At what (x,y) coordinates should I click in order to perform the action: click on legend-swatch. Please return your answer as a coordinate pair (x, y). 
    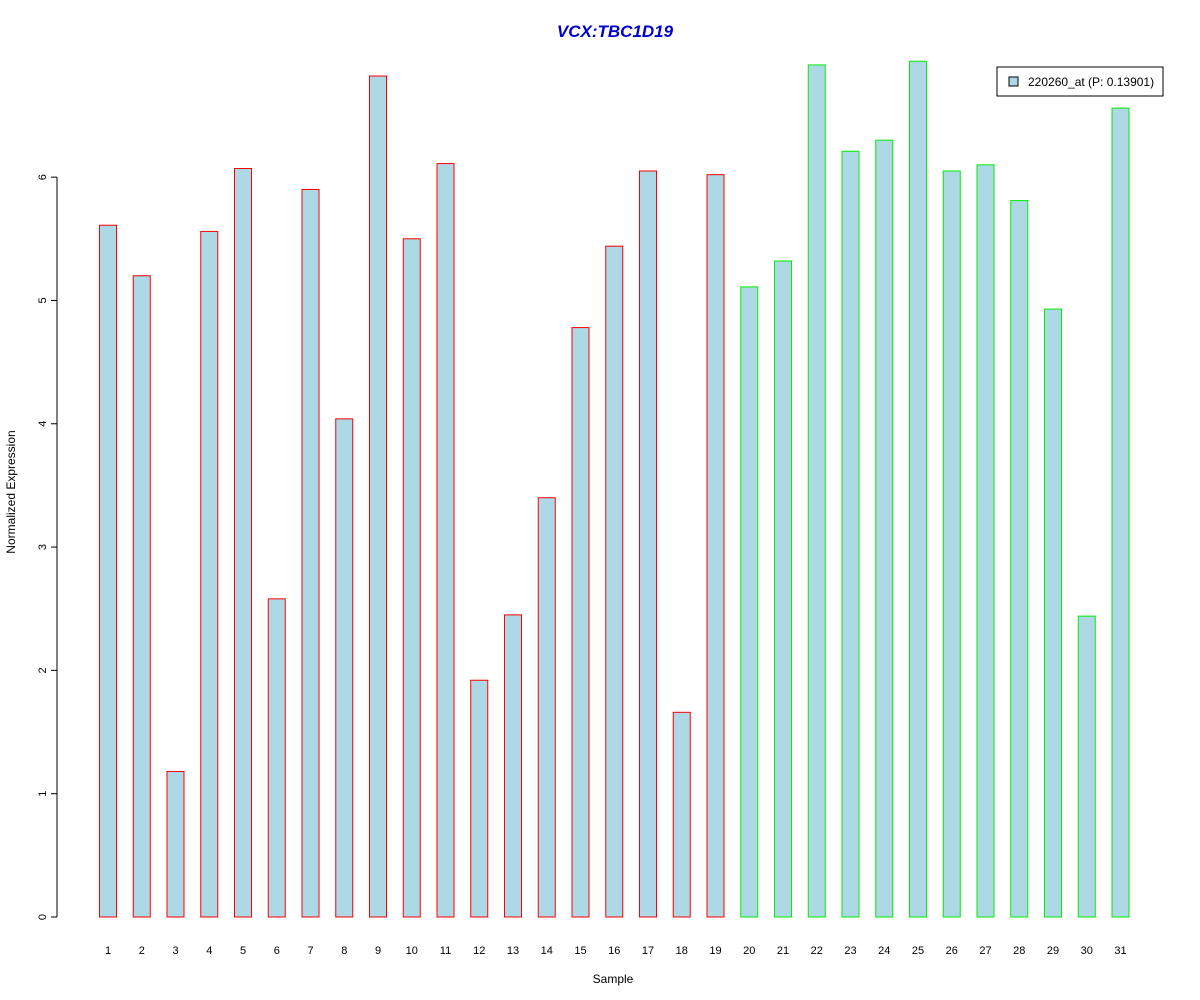
    Looking at the image, I should click on (1013, 81).